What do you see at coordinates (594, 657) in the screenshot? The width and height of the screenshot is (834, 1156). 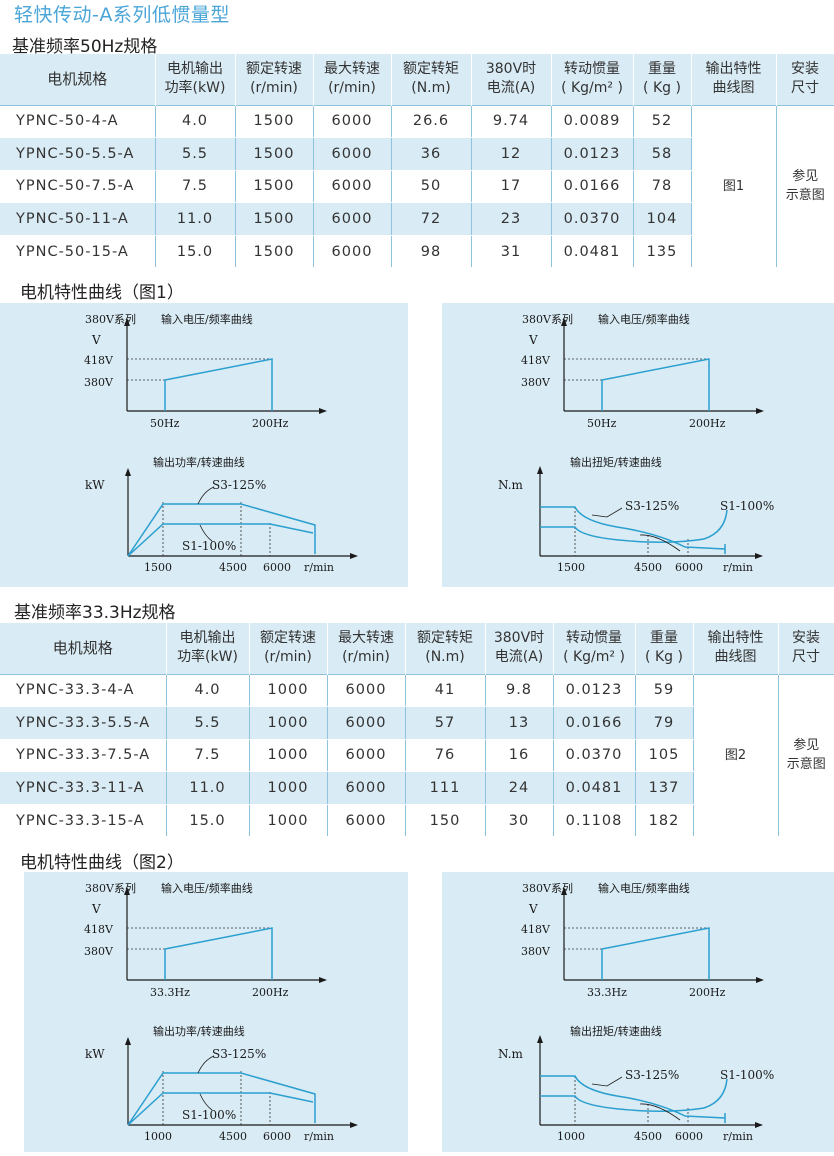 I see `header-line: ( Kg/m² )` at bounding box center [594, 657].